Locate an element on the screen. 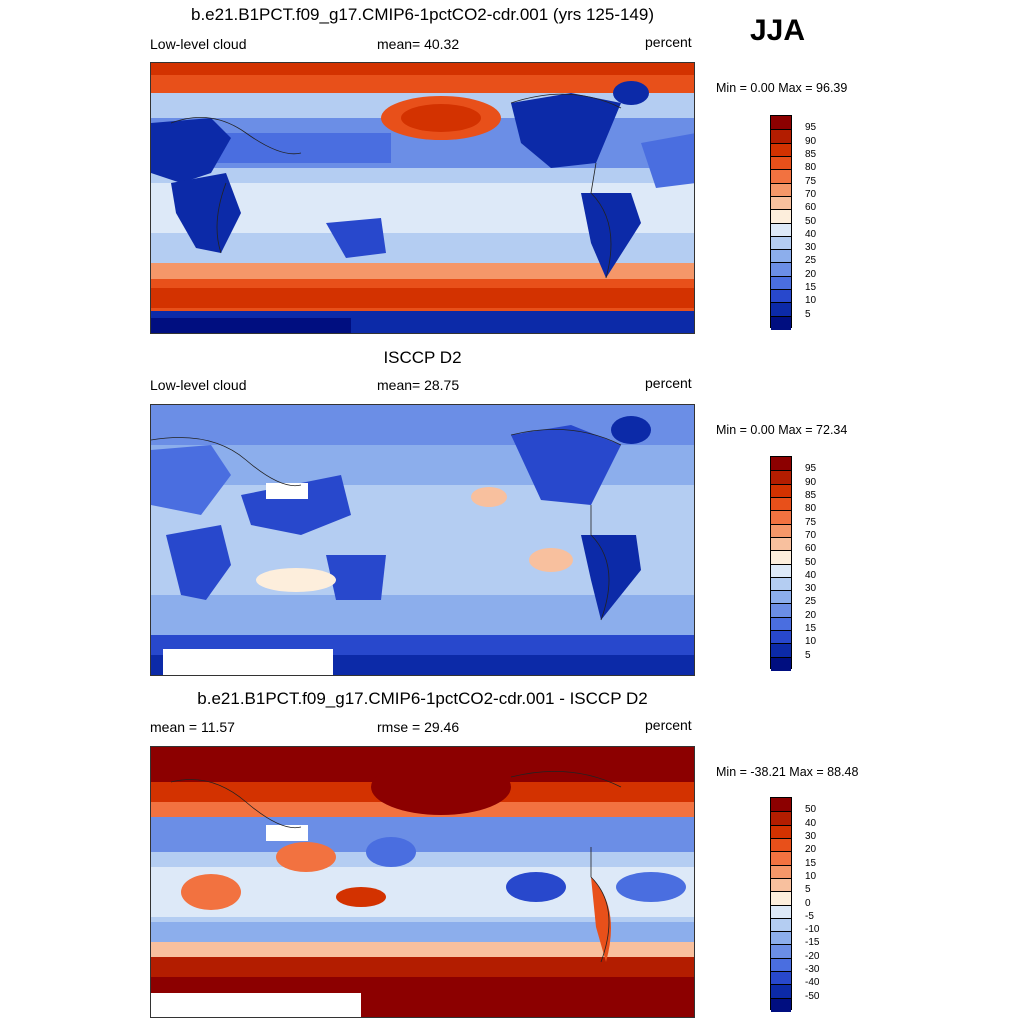 The height and width of the screenshot is (1024, 1024). panel1-map is located at coordinates (422, 198).